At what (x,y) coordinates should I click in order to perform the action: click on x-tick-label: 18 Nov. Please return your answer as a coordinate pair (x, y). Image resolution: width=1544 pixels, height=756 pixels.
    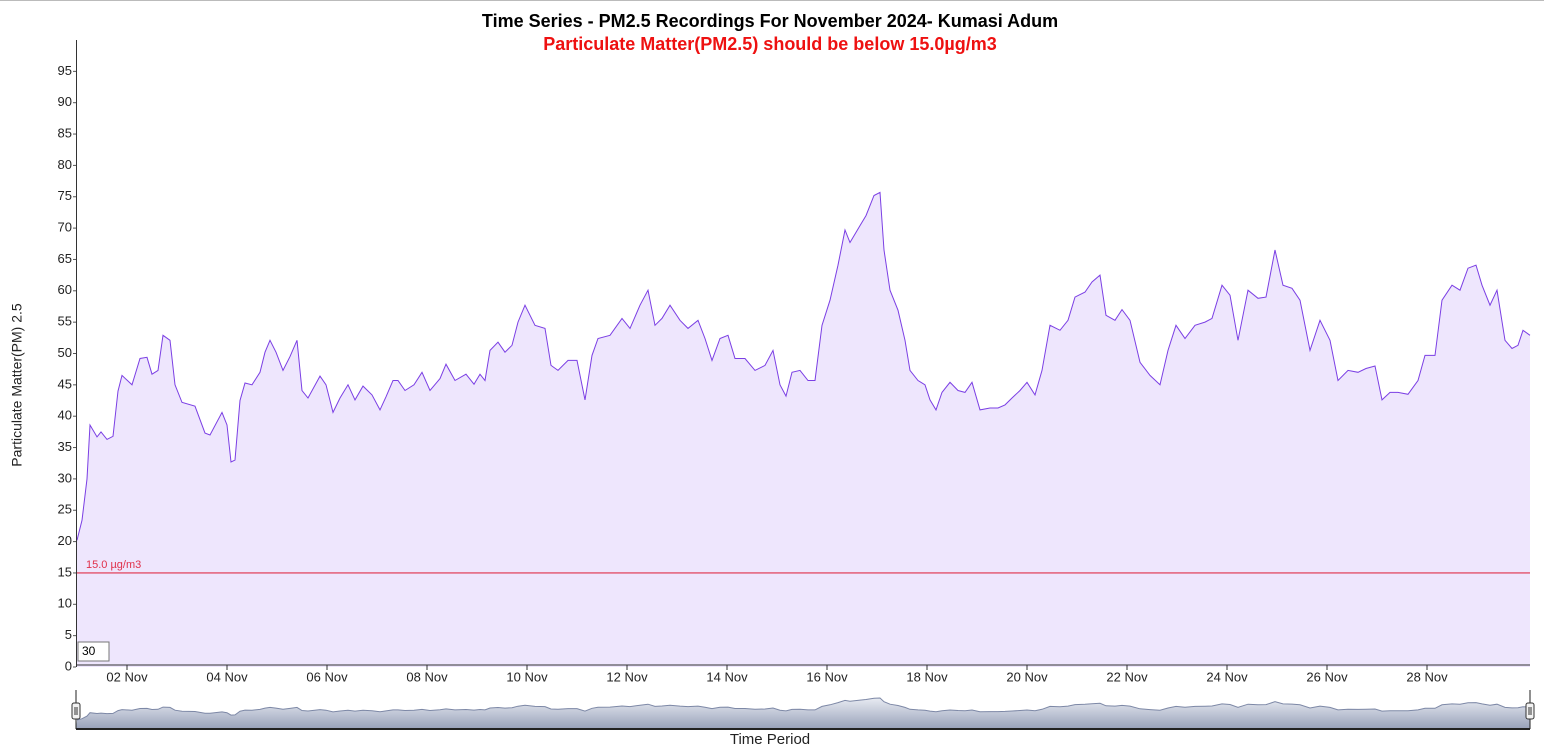
    Looking at the image, I should click on (927, 676).